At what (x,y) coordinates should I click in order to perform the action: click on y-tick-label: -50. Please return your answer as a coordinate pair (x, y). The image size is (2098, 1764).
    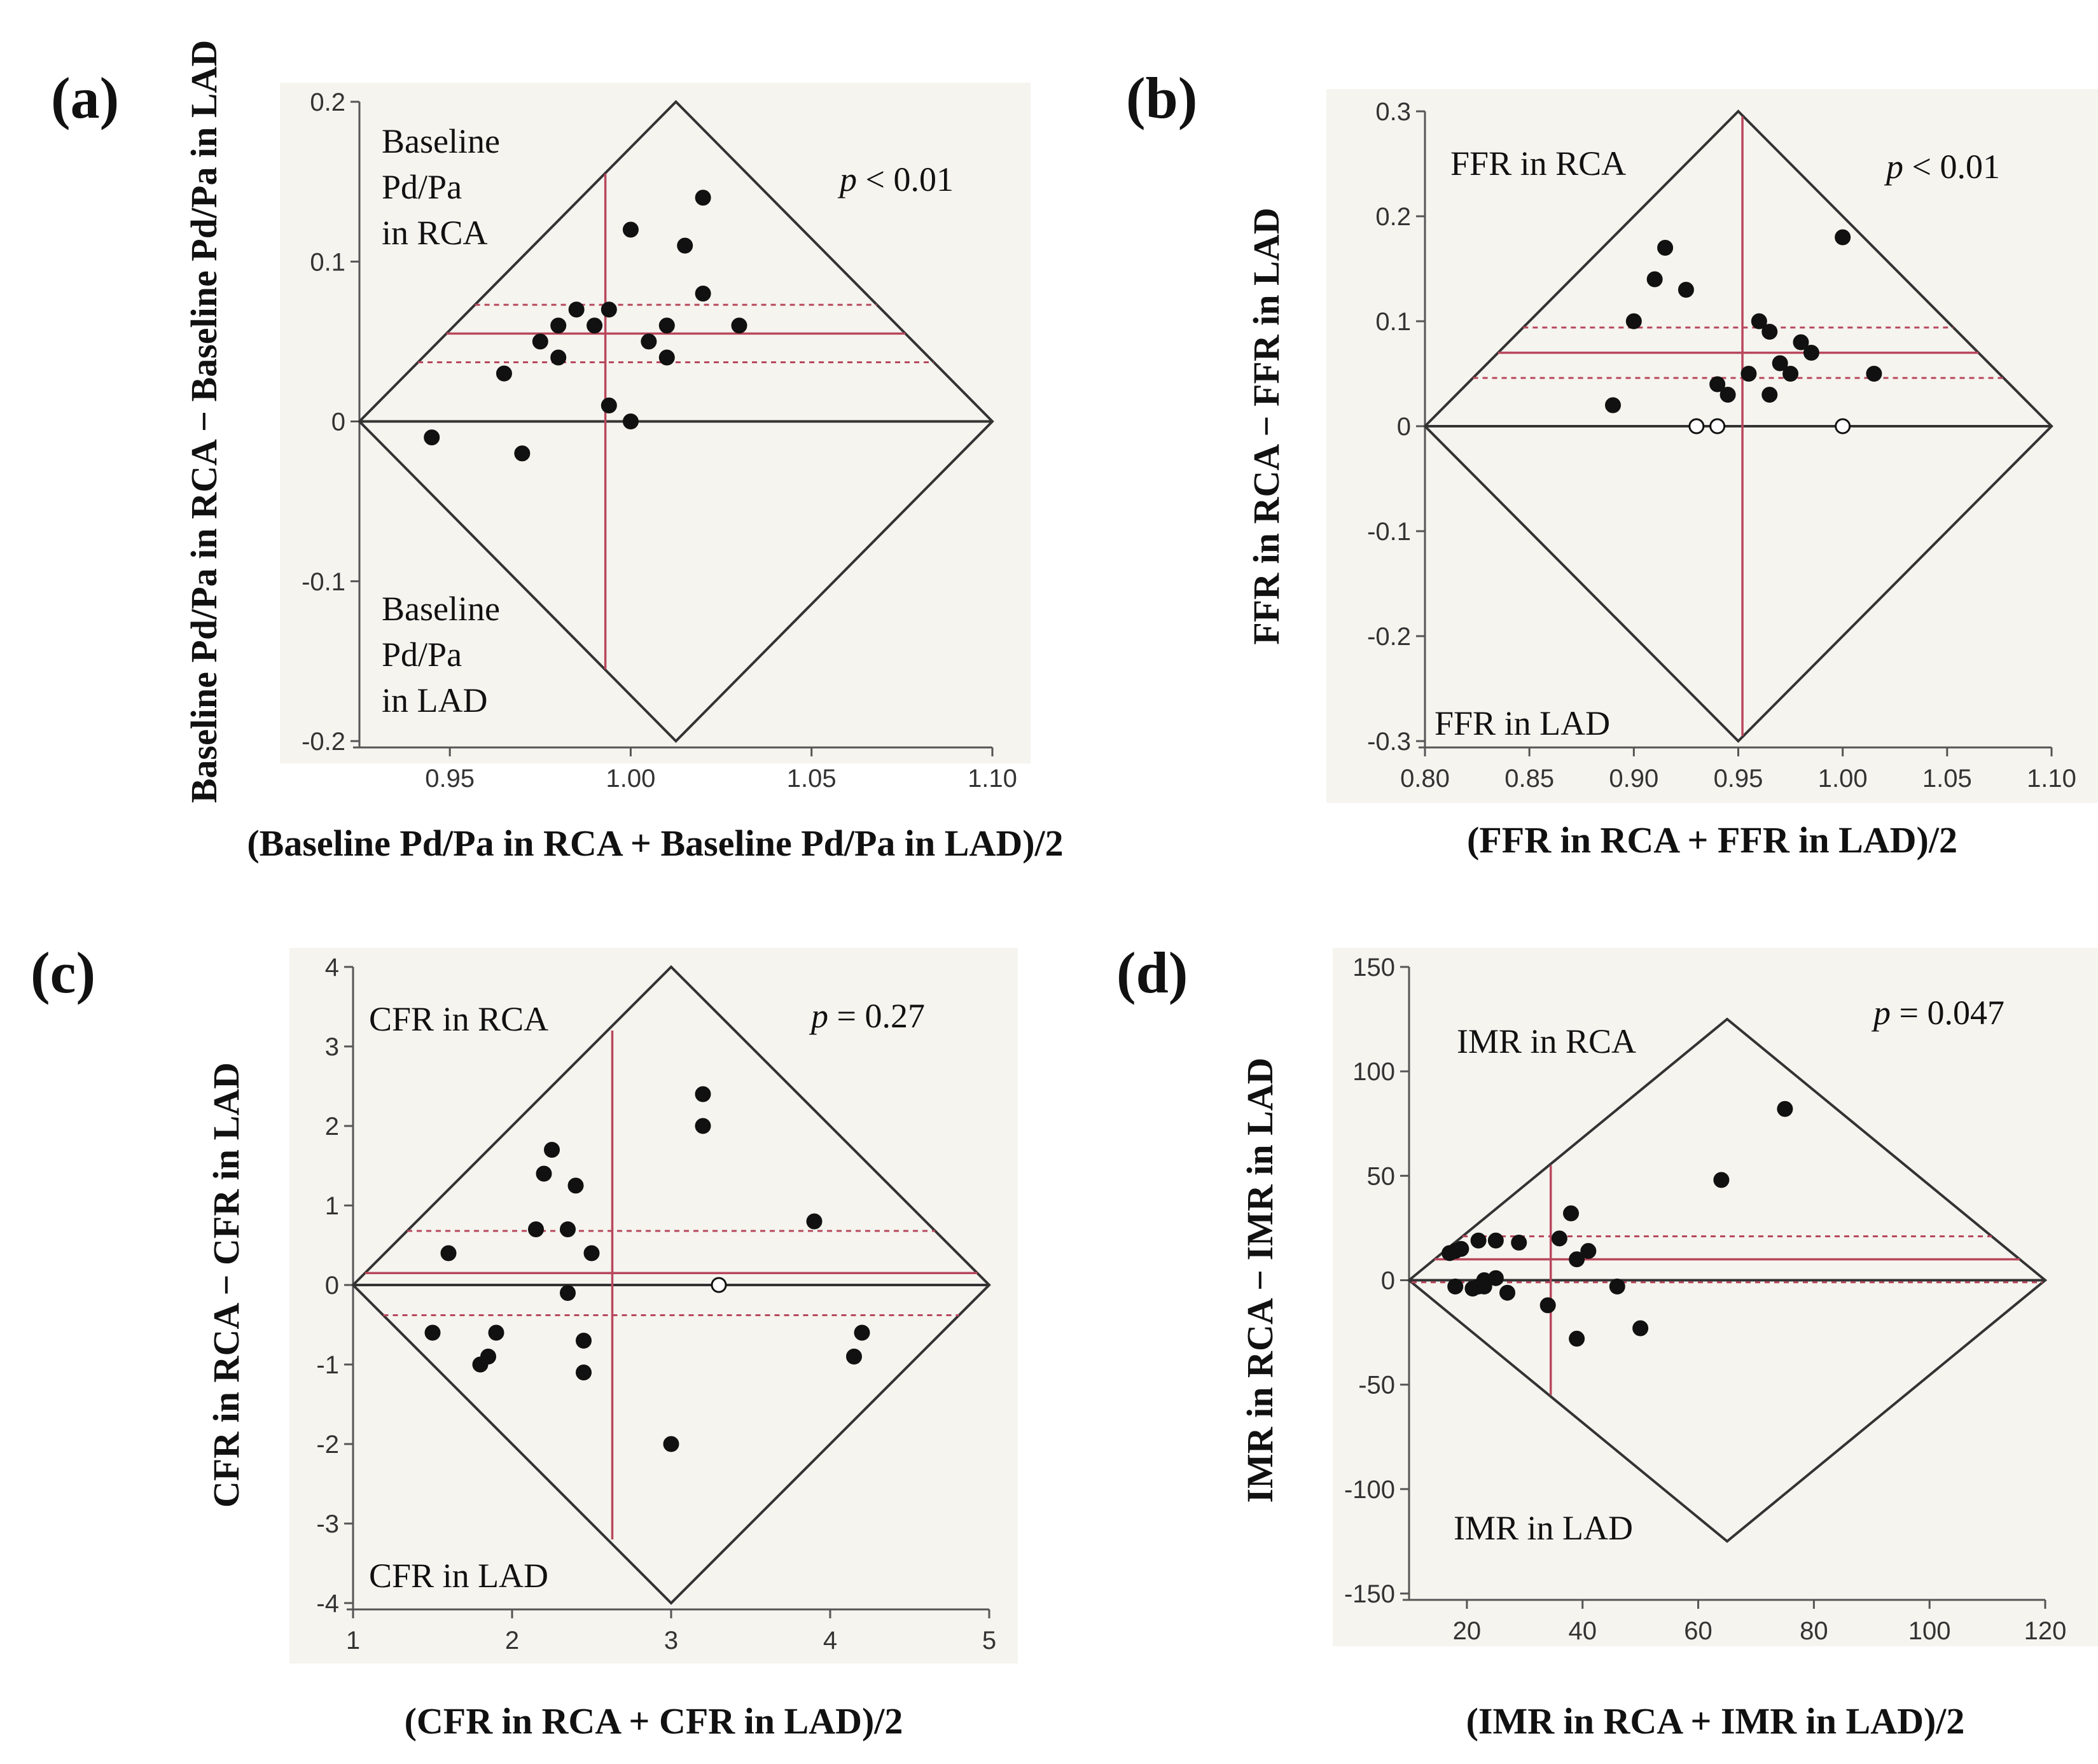
    Looking at the image, I should click on (1376, 1386).